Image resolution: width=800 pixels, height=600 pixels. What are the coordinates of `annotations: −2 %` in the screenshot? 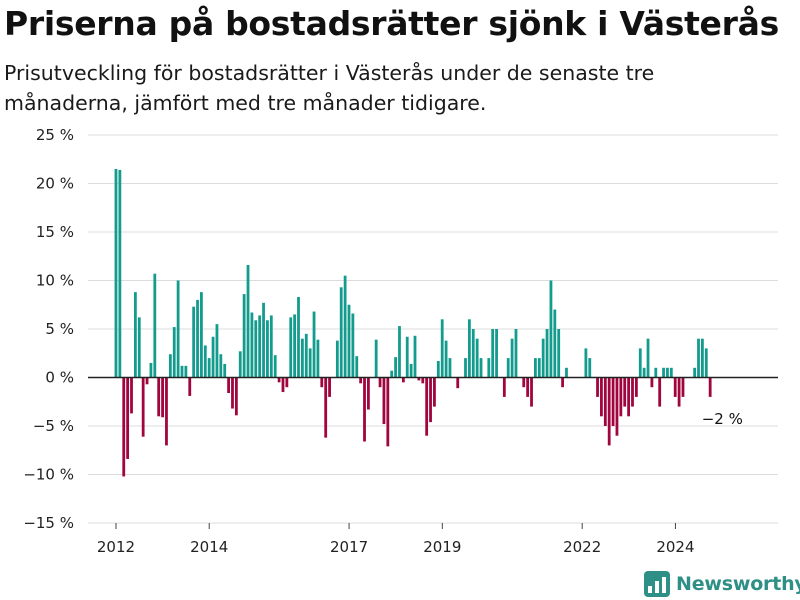 It's located at (722, 419).